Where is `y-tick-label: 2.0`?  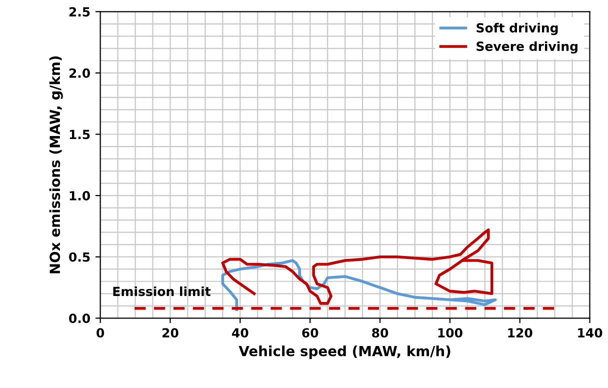 y-tick-label: 2.0 is located at coordinates (79, 73).